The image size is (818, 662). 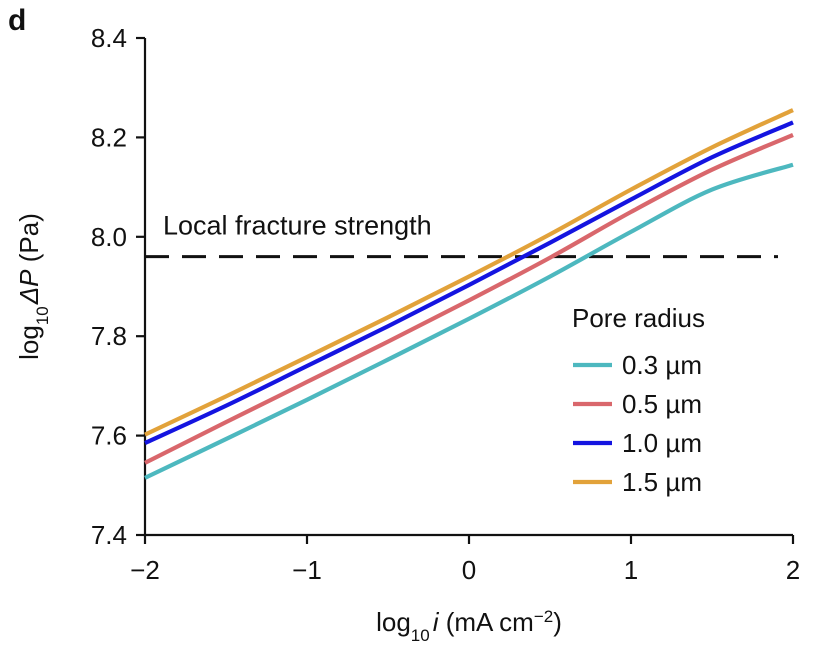 What do you see at coordinates (793, 570) in the screenshot?
I see `x-tick-label: 2` at bounding box center [793, 570].